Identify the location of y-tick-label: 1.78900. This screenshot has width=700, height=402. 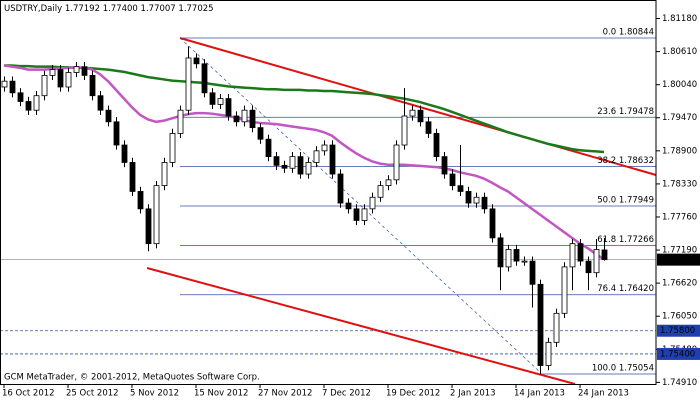
(679, 151).